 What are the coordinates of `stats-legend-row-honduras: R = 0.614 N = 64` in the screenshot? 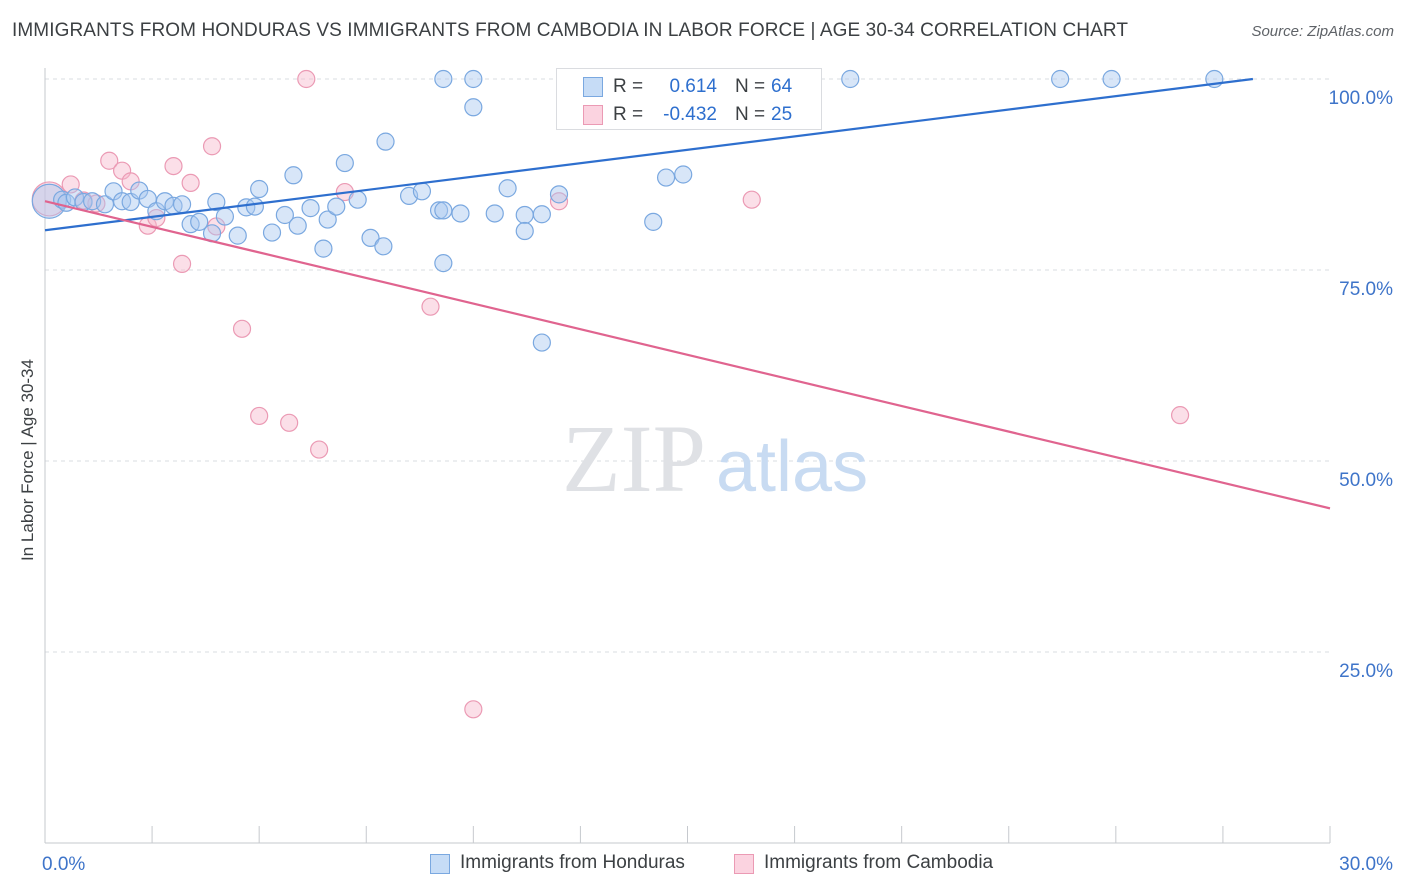 It's located at (690, 87).